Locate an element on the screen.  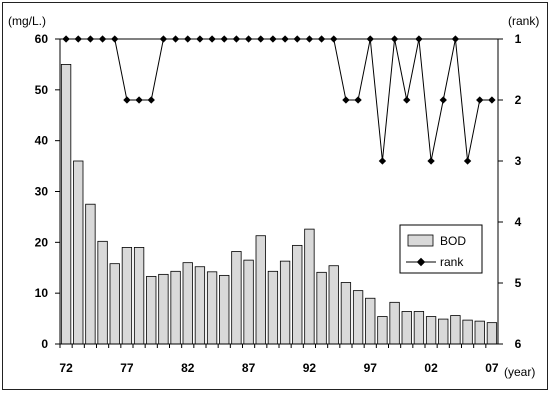
rank-point-1998 is located at coordinates (382, 161).